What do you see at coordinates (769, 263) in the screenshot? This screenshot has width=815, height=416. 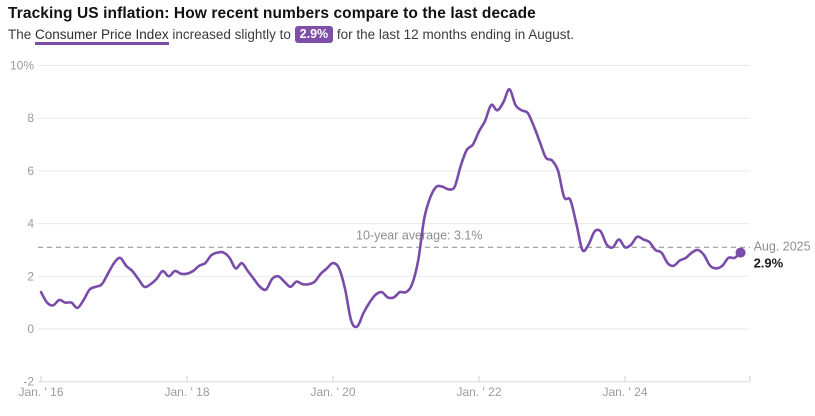 I see `end-value-label: 2.9%` at bounding box center [769, 263].